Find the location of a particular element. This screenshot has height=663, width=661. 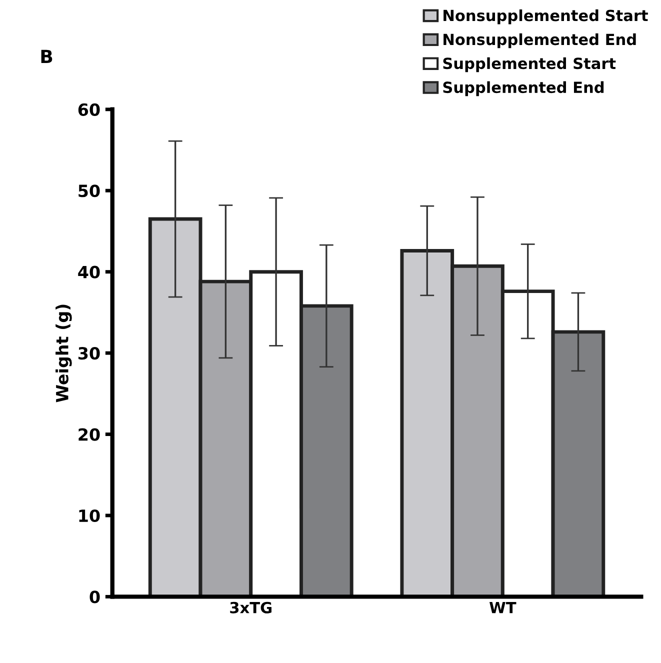

legend-label: Supplemented Start is located at coordinates (529, 64).